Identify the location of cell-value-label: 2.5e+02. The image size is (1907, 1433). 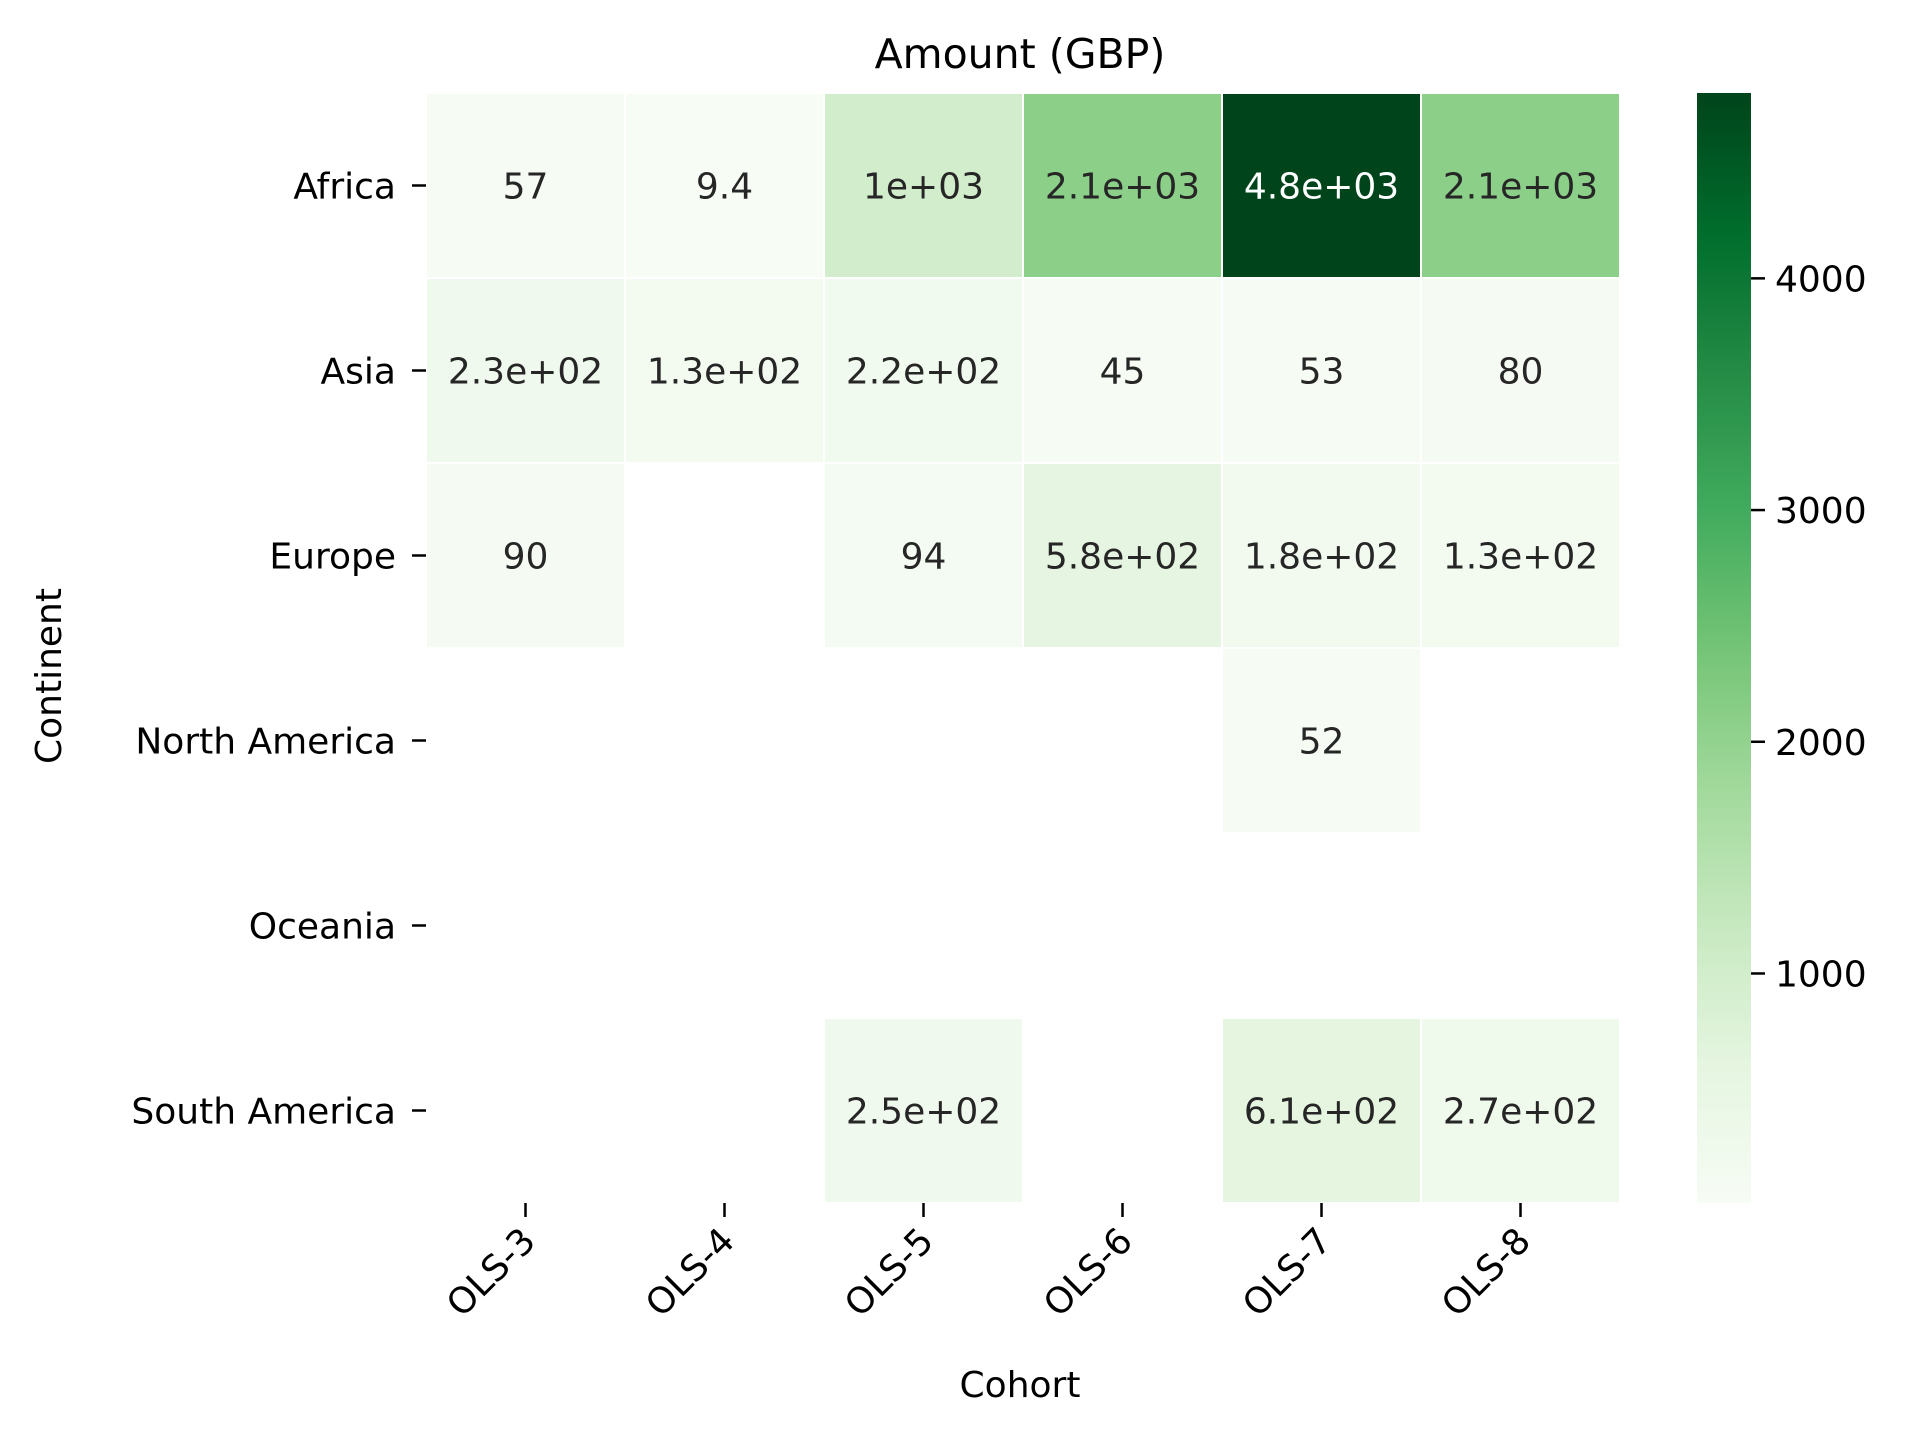
(923, 1112).